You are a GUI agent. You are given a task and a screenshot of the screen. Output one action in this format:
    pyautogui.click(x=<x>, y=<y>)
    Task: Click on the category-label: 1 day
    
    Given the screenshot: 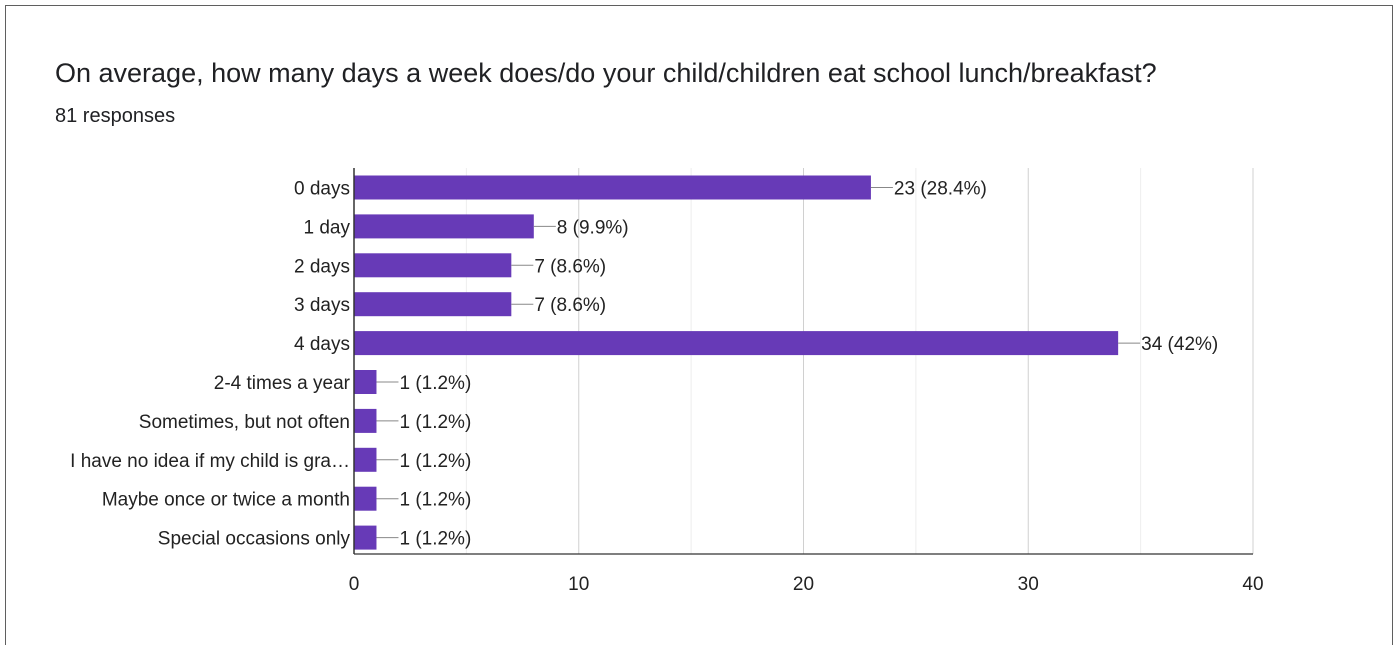 What is the action you would take?
    pyautogui.click(x=327, y=227)
    